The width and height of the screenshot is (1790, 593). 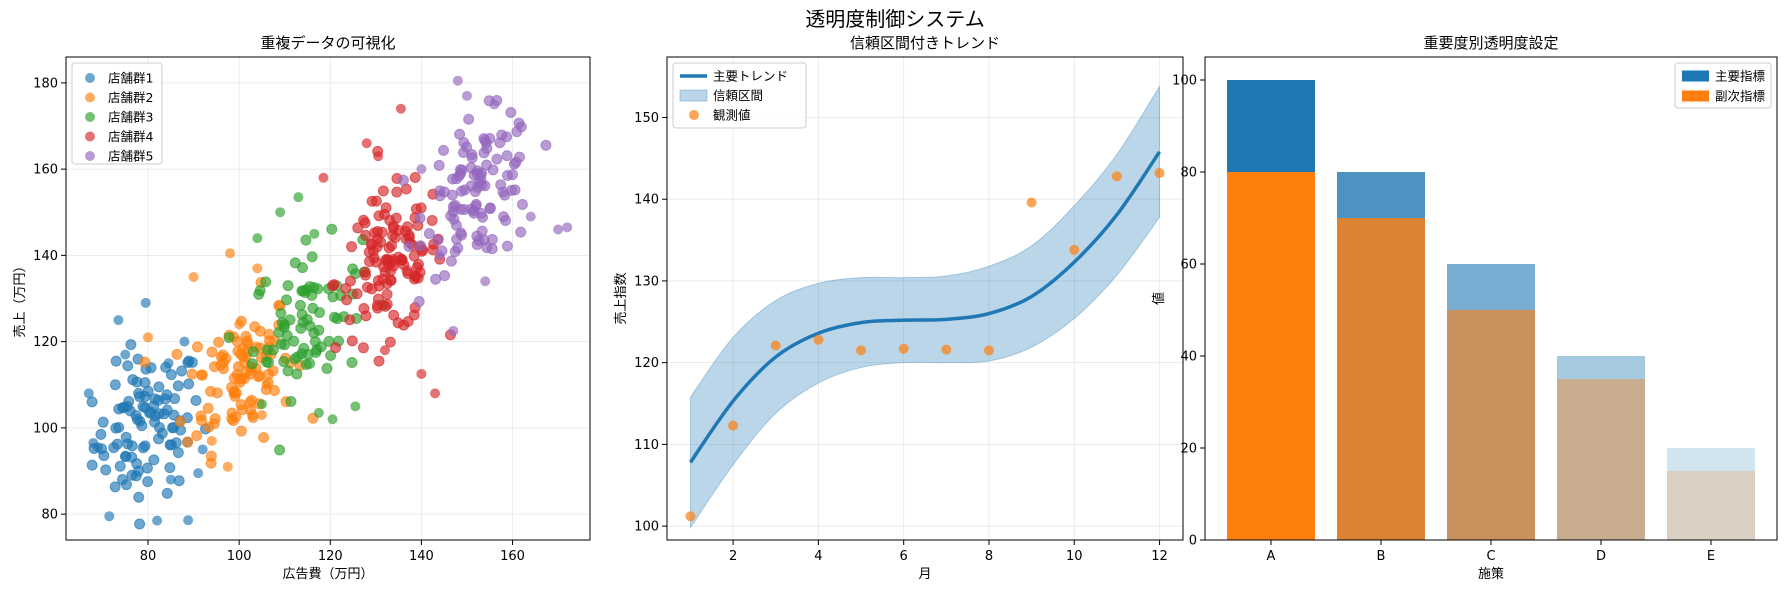 I want to click on x-tick-label: D, so click(x=1601, y=556).